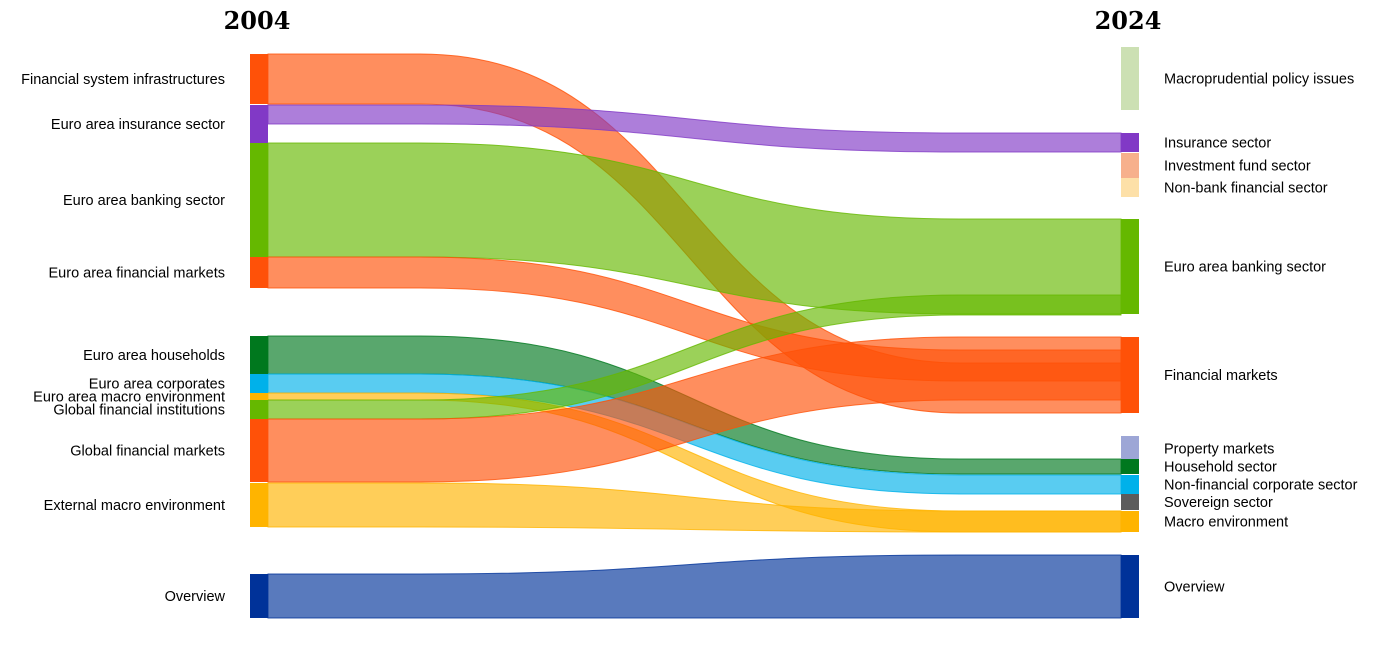 Image resolution: width=1377 pixels, height=657 pixels. What do you see at coordinates (1130, 484) in the screenshot?
I see `right-node-nfc` at bounding box center [1130, 484].